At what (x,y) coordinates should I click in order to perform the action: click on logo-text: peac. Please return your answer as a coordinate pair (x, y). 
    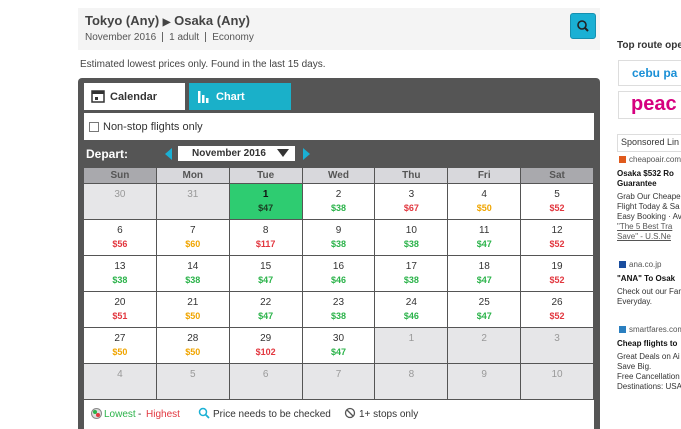
    Looking at the image, I should click on (654, 104).